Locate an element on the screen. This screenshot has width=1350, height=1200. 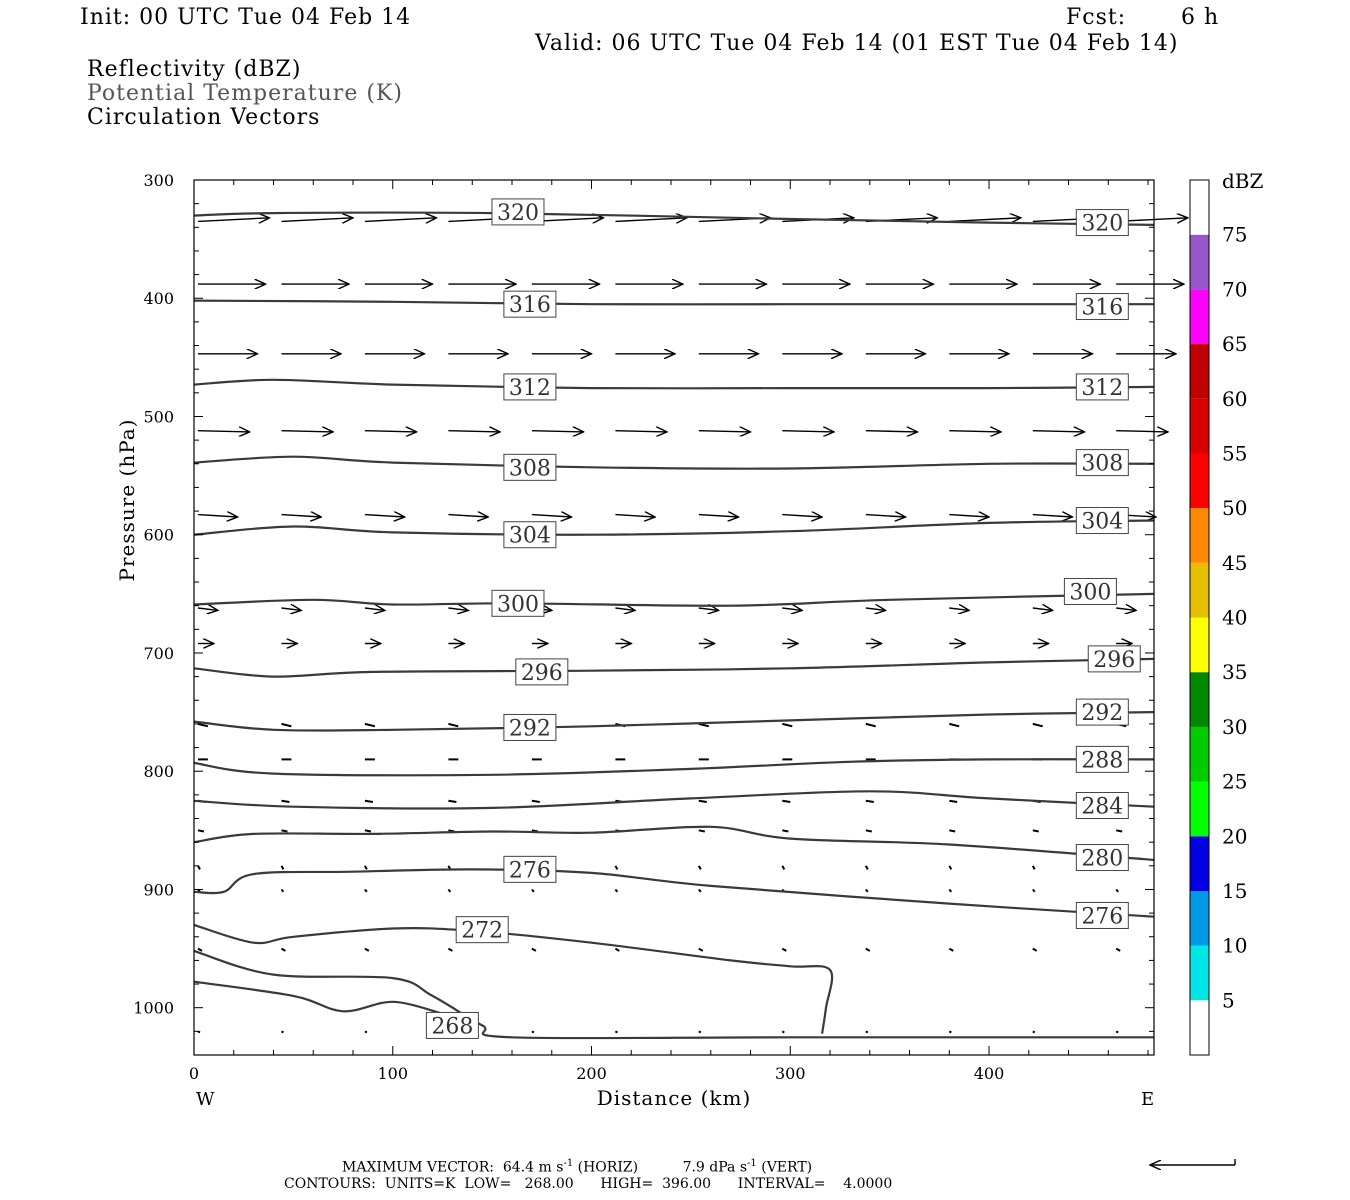
colorbar-frame is located at coordinates (1199, 617).